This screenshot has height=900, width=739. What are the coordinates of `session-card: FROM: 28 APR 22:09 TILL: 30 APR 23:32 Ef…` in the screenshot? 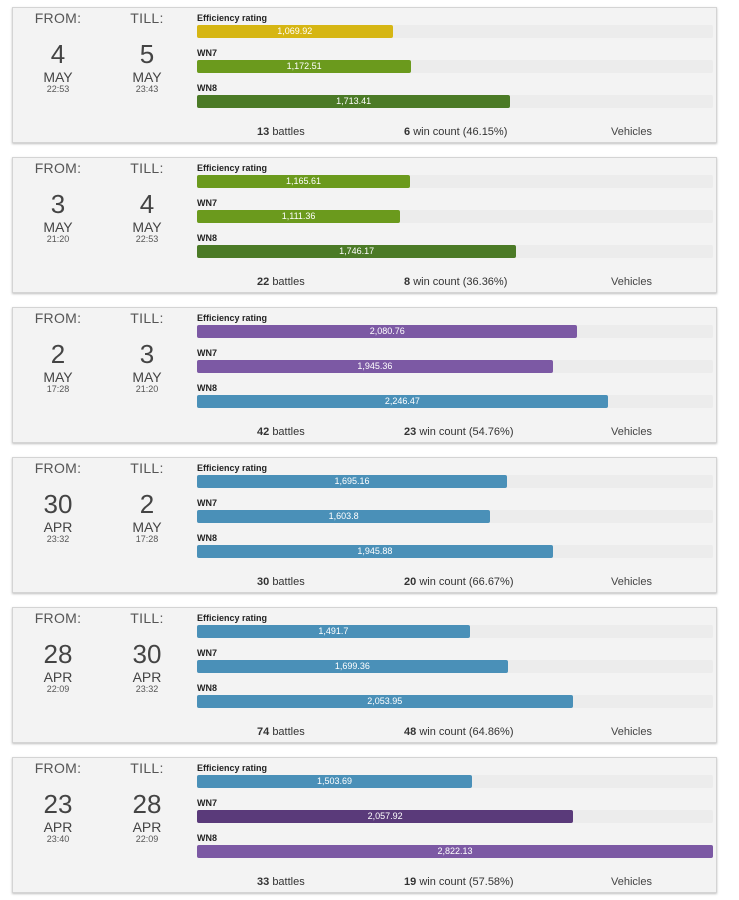 It's located at (364, 675).